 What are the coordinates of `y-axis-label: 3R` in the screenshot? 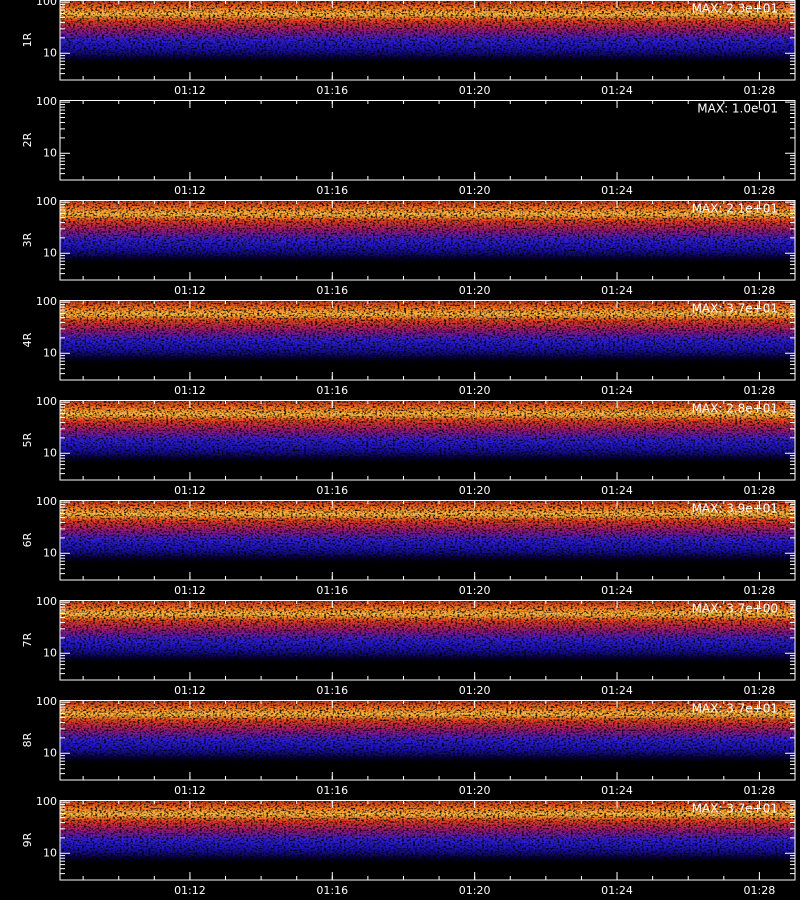 It's located at (27, 239).